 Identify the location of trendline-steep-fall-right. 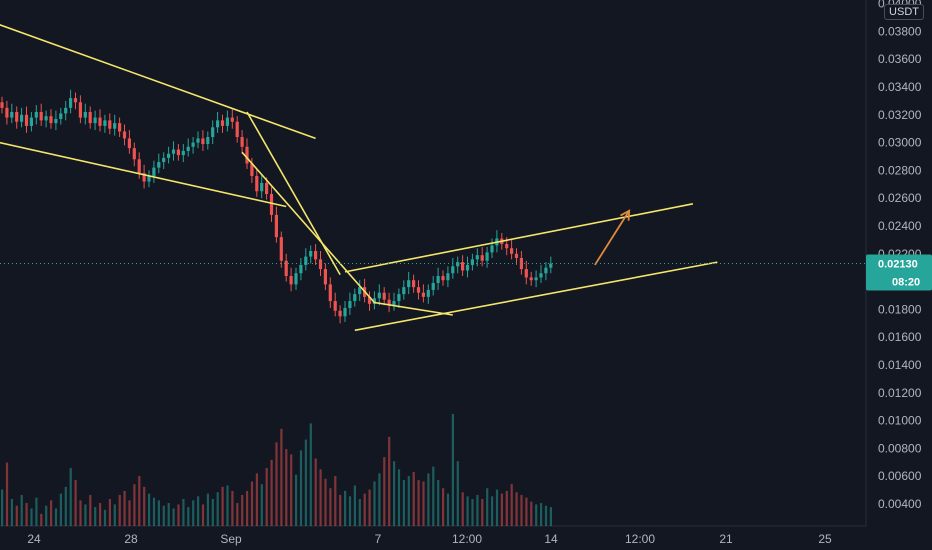
(347, 233).